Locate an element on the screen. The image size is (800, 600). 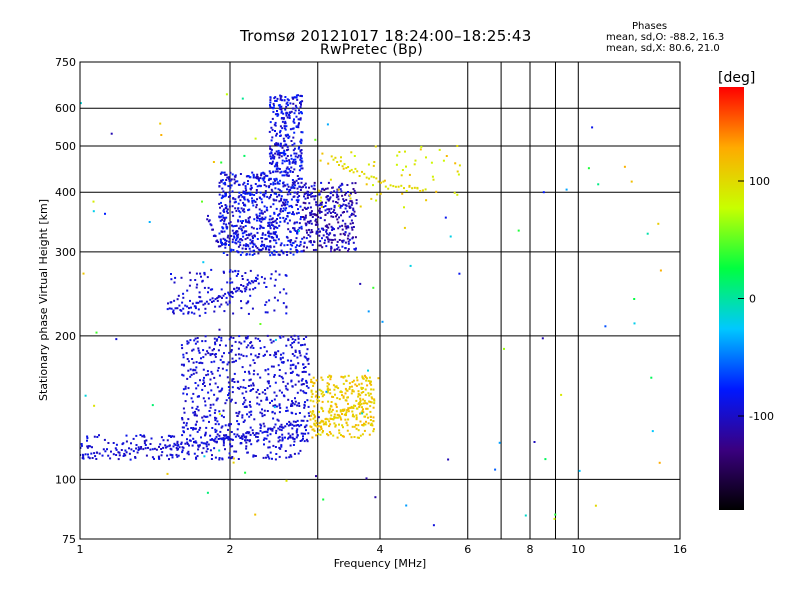
y-tick-label: 750 is located at coordinates (65, 62).